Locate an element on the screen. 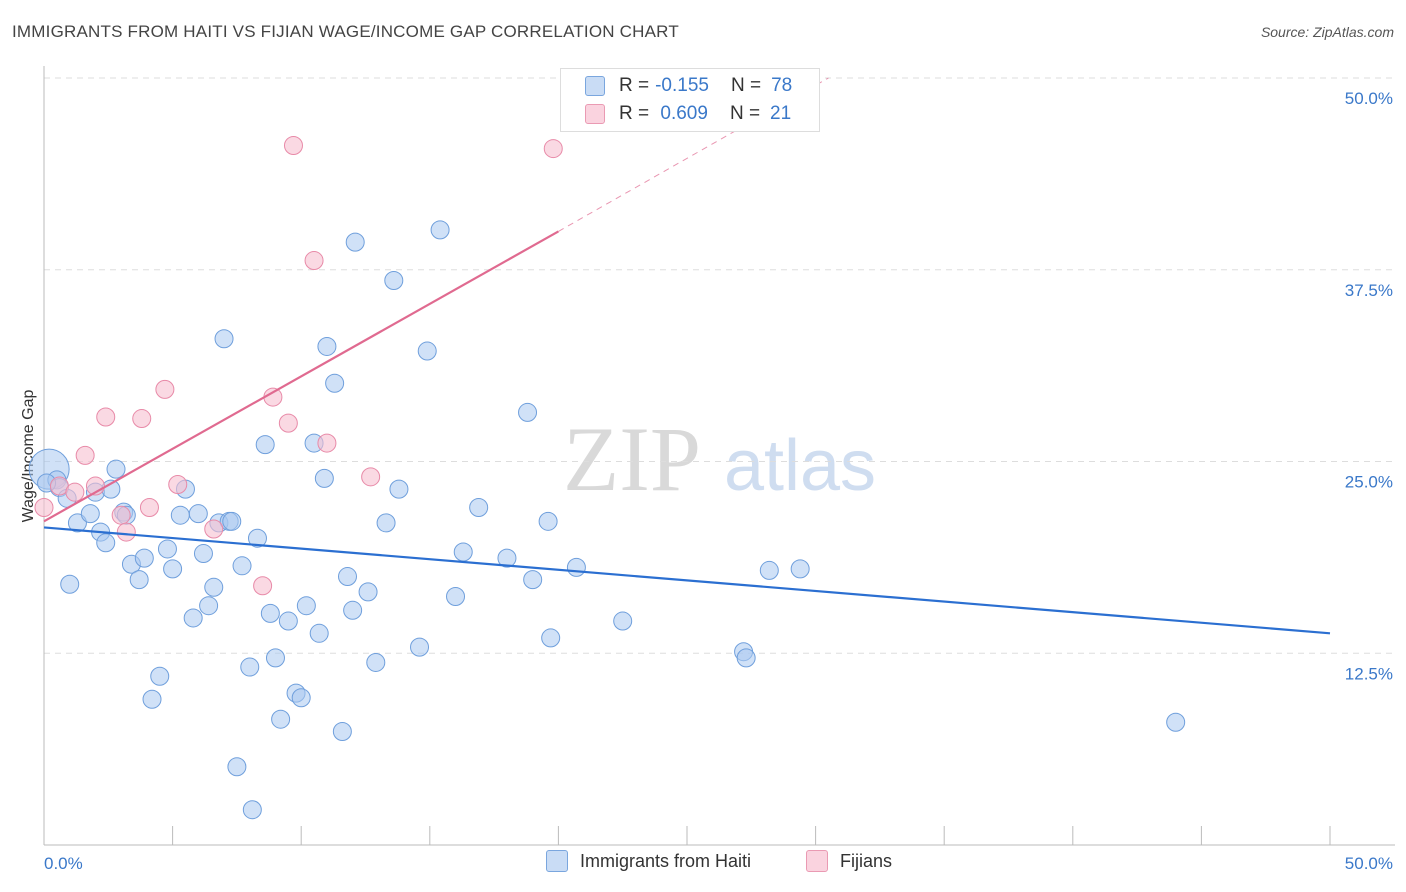 This screenshot has width=1406, height=892. y-axis-label: Wage/Income Gap is located at coordinates (28, 456).